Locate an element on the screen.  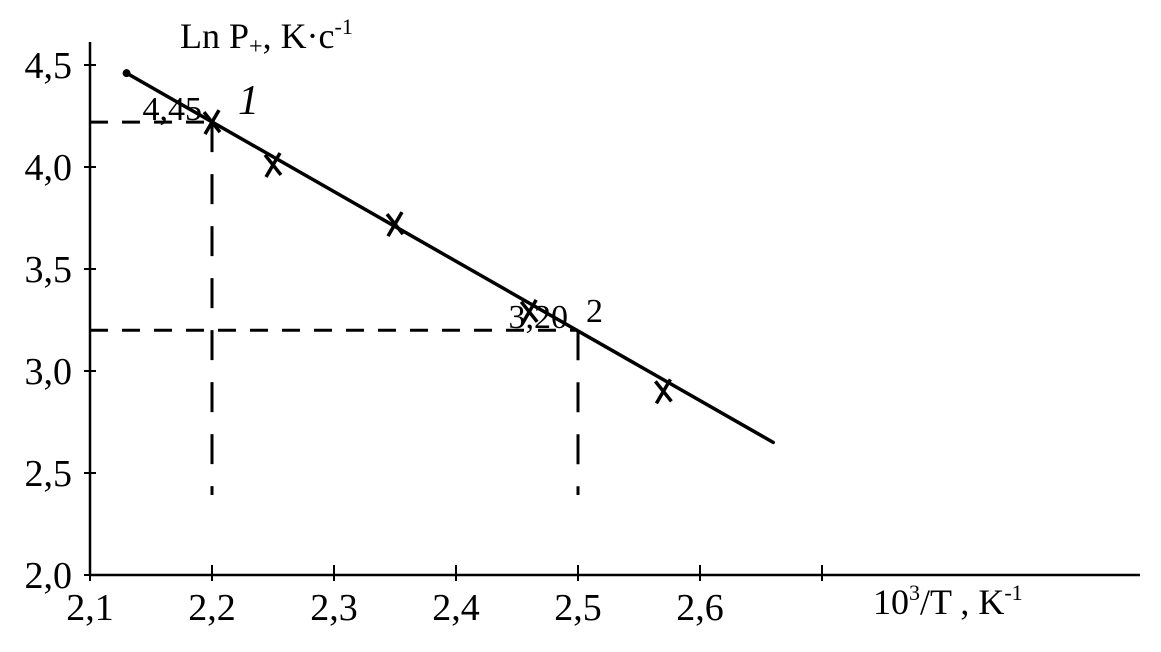
y-tick-label: 4,5 is located at coordinates (49, 66).